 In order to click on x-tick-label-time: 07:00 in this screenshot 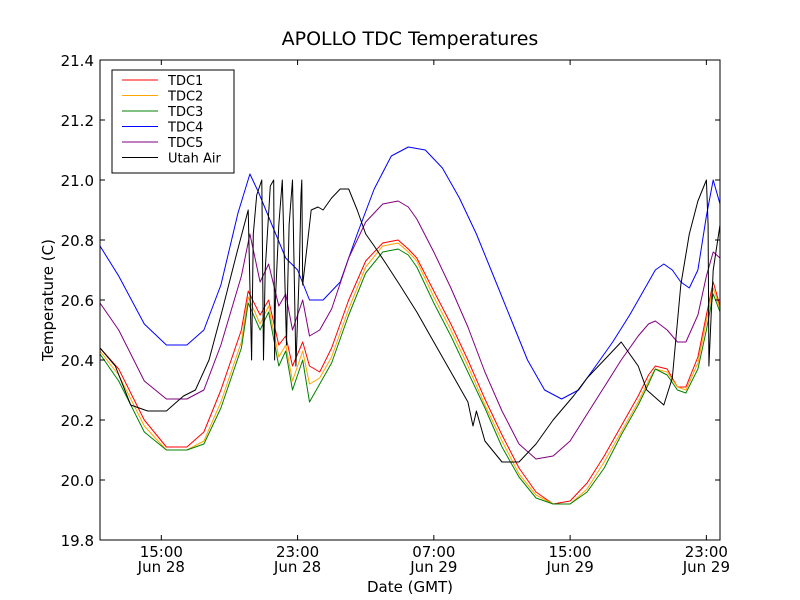, I will do `click(433, 552)`.